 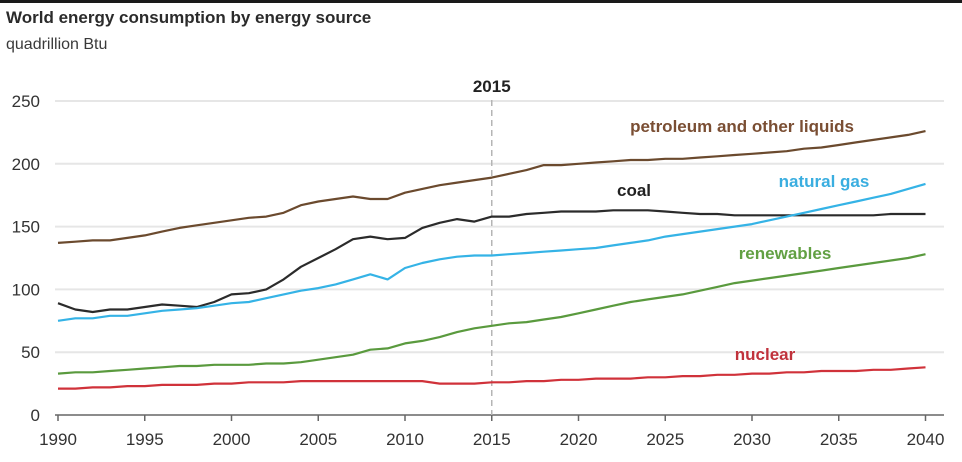 What do you see at coordinates (30, 352) in the screenshot?
I see `y-tick-label: 50` at bounding box center [30, 352].